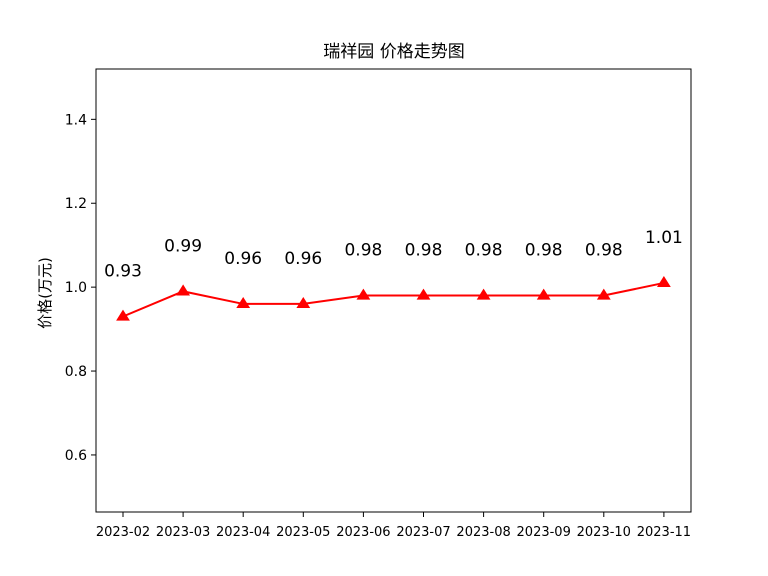 The width and height of the screenshot is (768, 576). What do you see at coordinates (604, 532) in the screenshot?
I see `x-tick-label: 2023-10` at bounding box center [604, 532].